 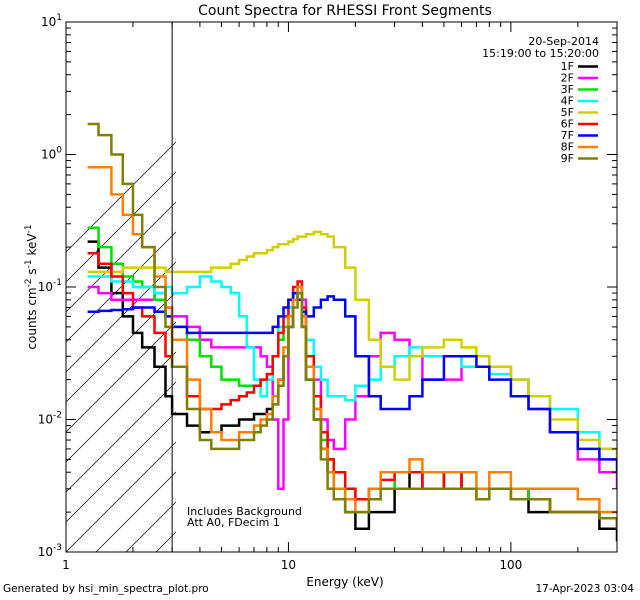 I want to click on x-tick-label: 1, so click(x=66, y=565).